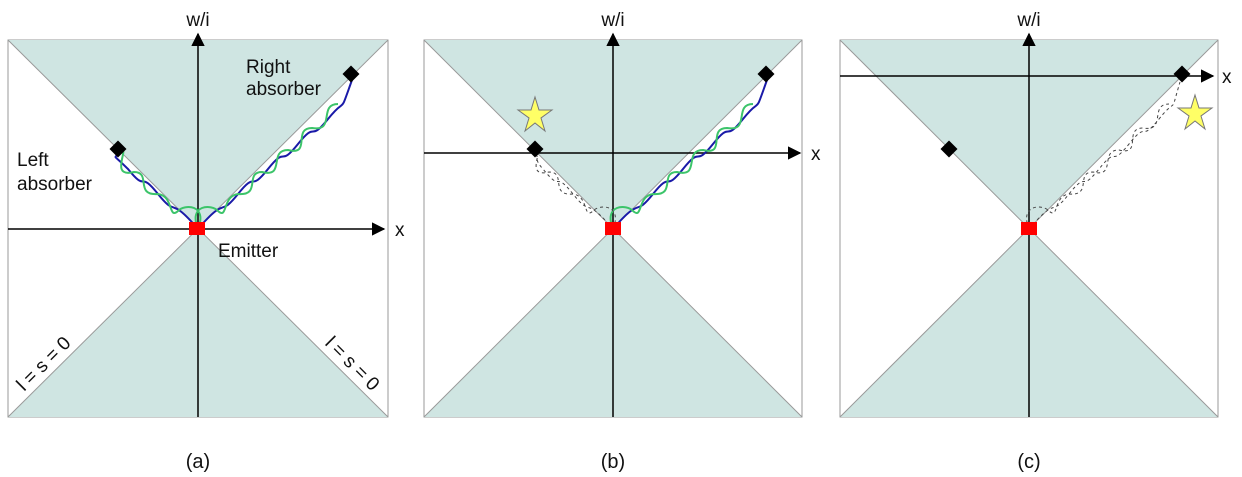 Image resolution: width=1242 pixels, height=477 pixels. What do you see at coordinates (1195, 112) in the screenshot?
I see `panel-c-star-icon` at bounding box center [1195, 112].